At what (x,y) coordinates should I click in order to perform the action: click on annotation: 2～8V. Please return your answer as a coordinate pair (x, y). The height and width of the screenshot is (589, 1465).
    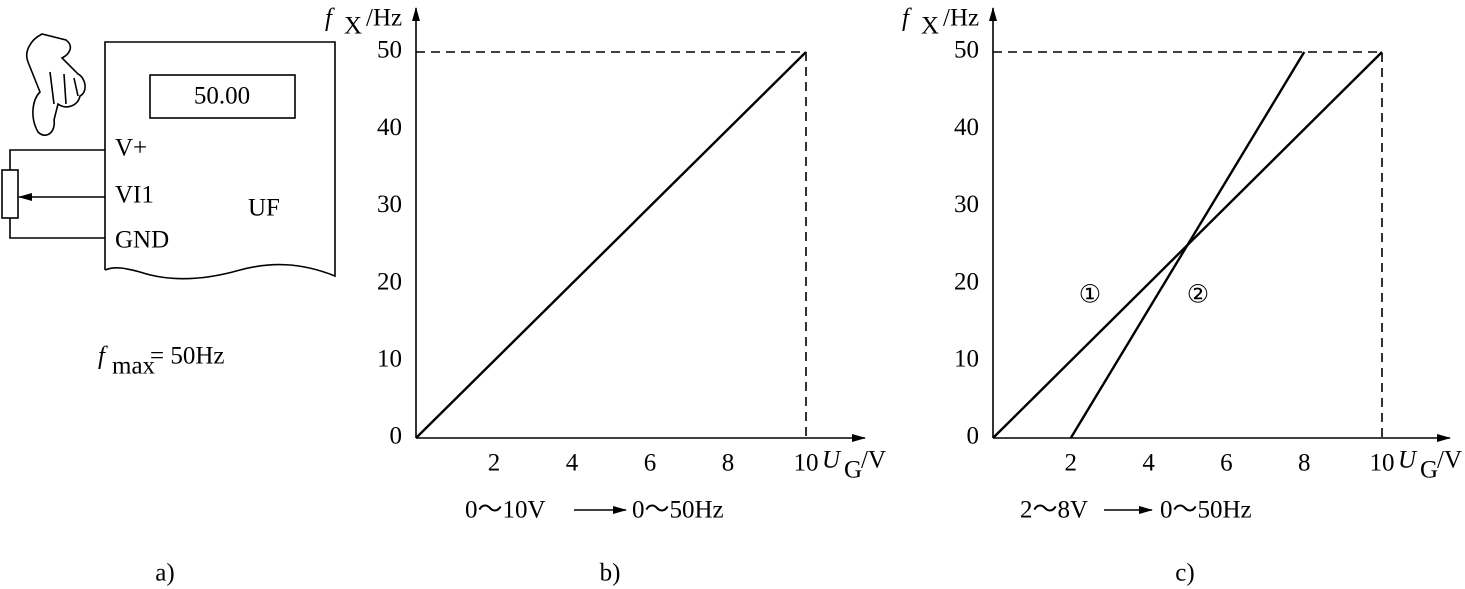
    Looking at the image, I should click on (1054, 510).